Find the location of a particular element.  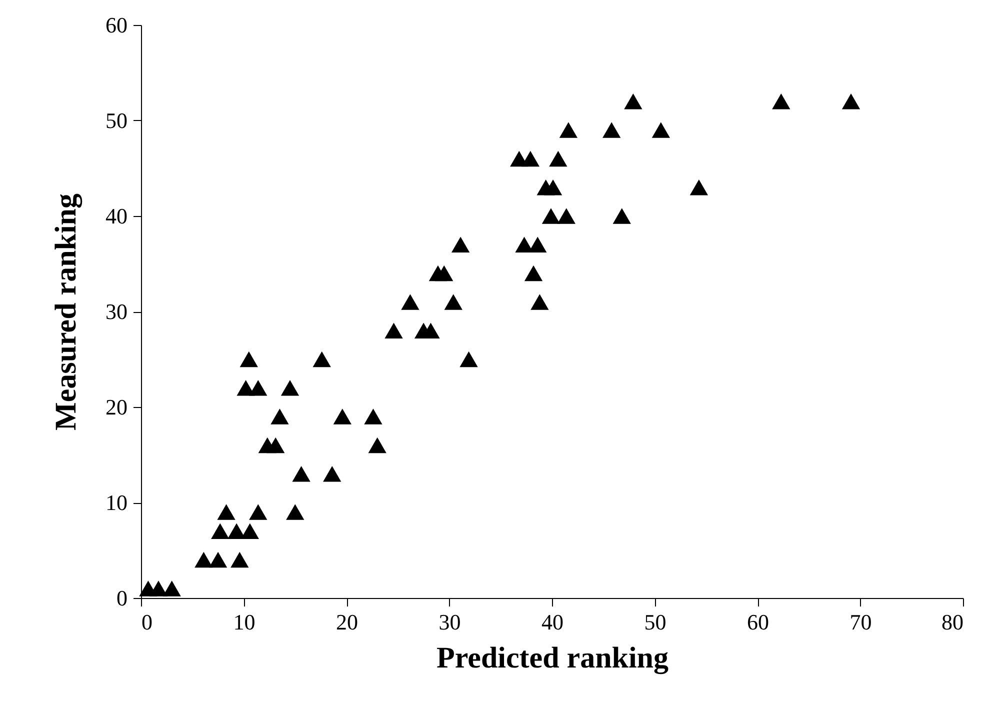

y-tick-label: 10 is located at coordinates (117, 502).